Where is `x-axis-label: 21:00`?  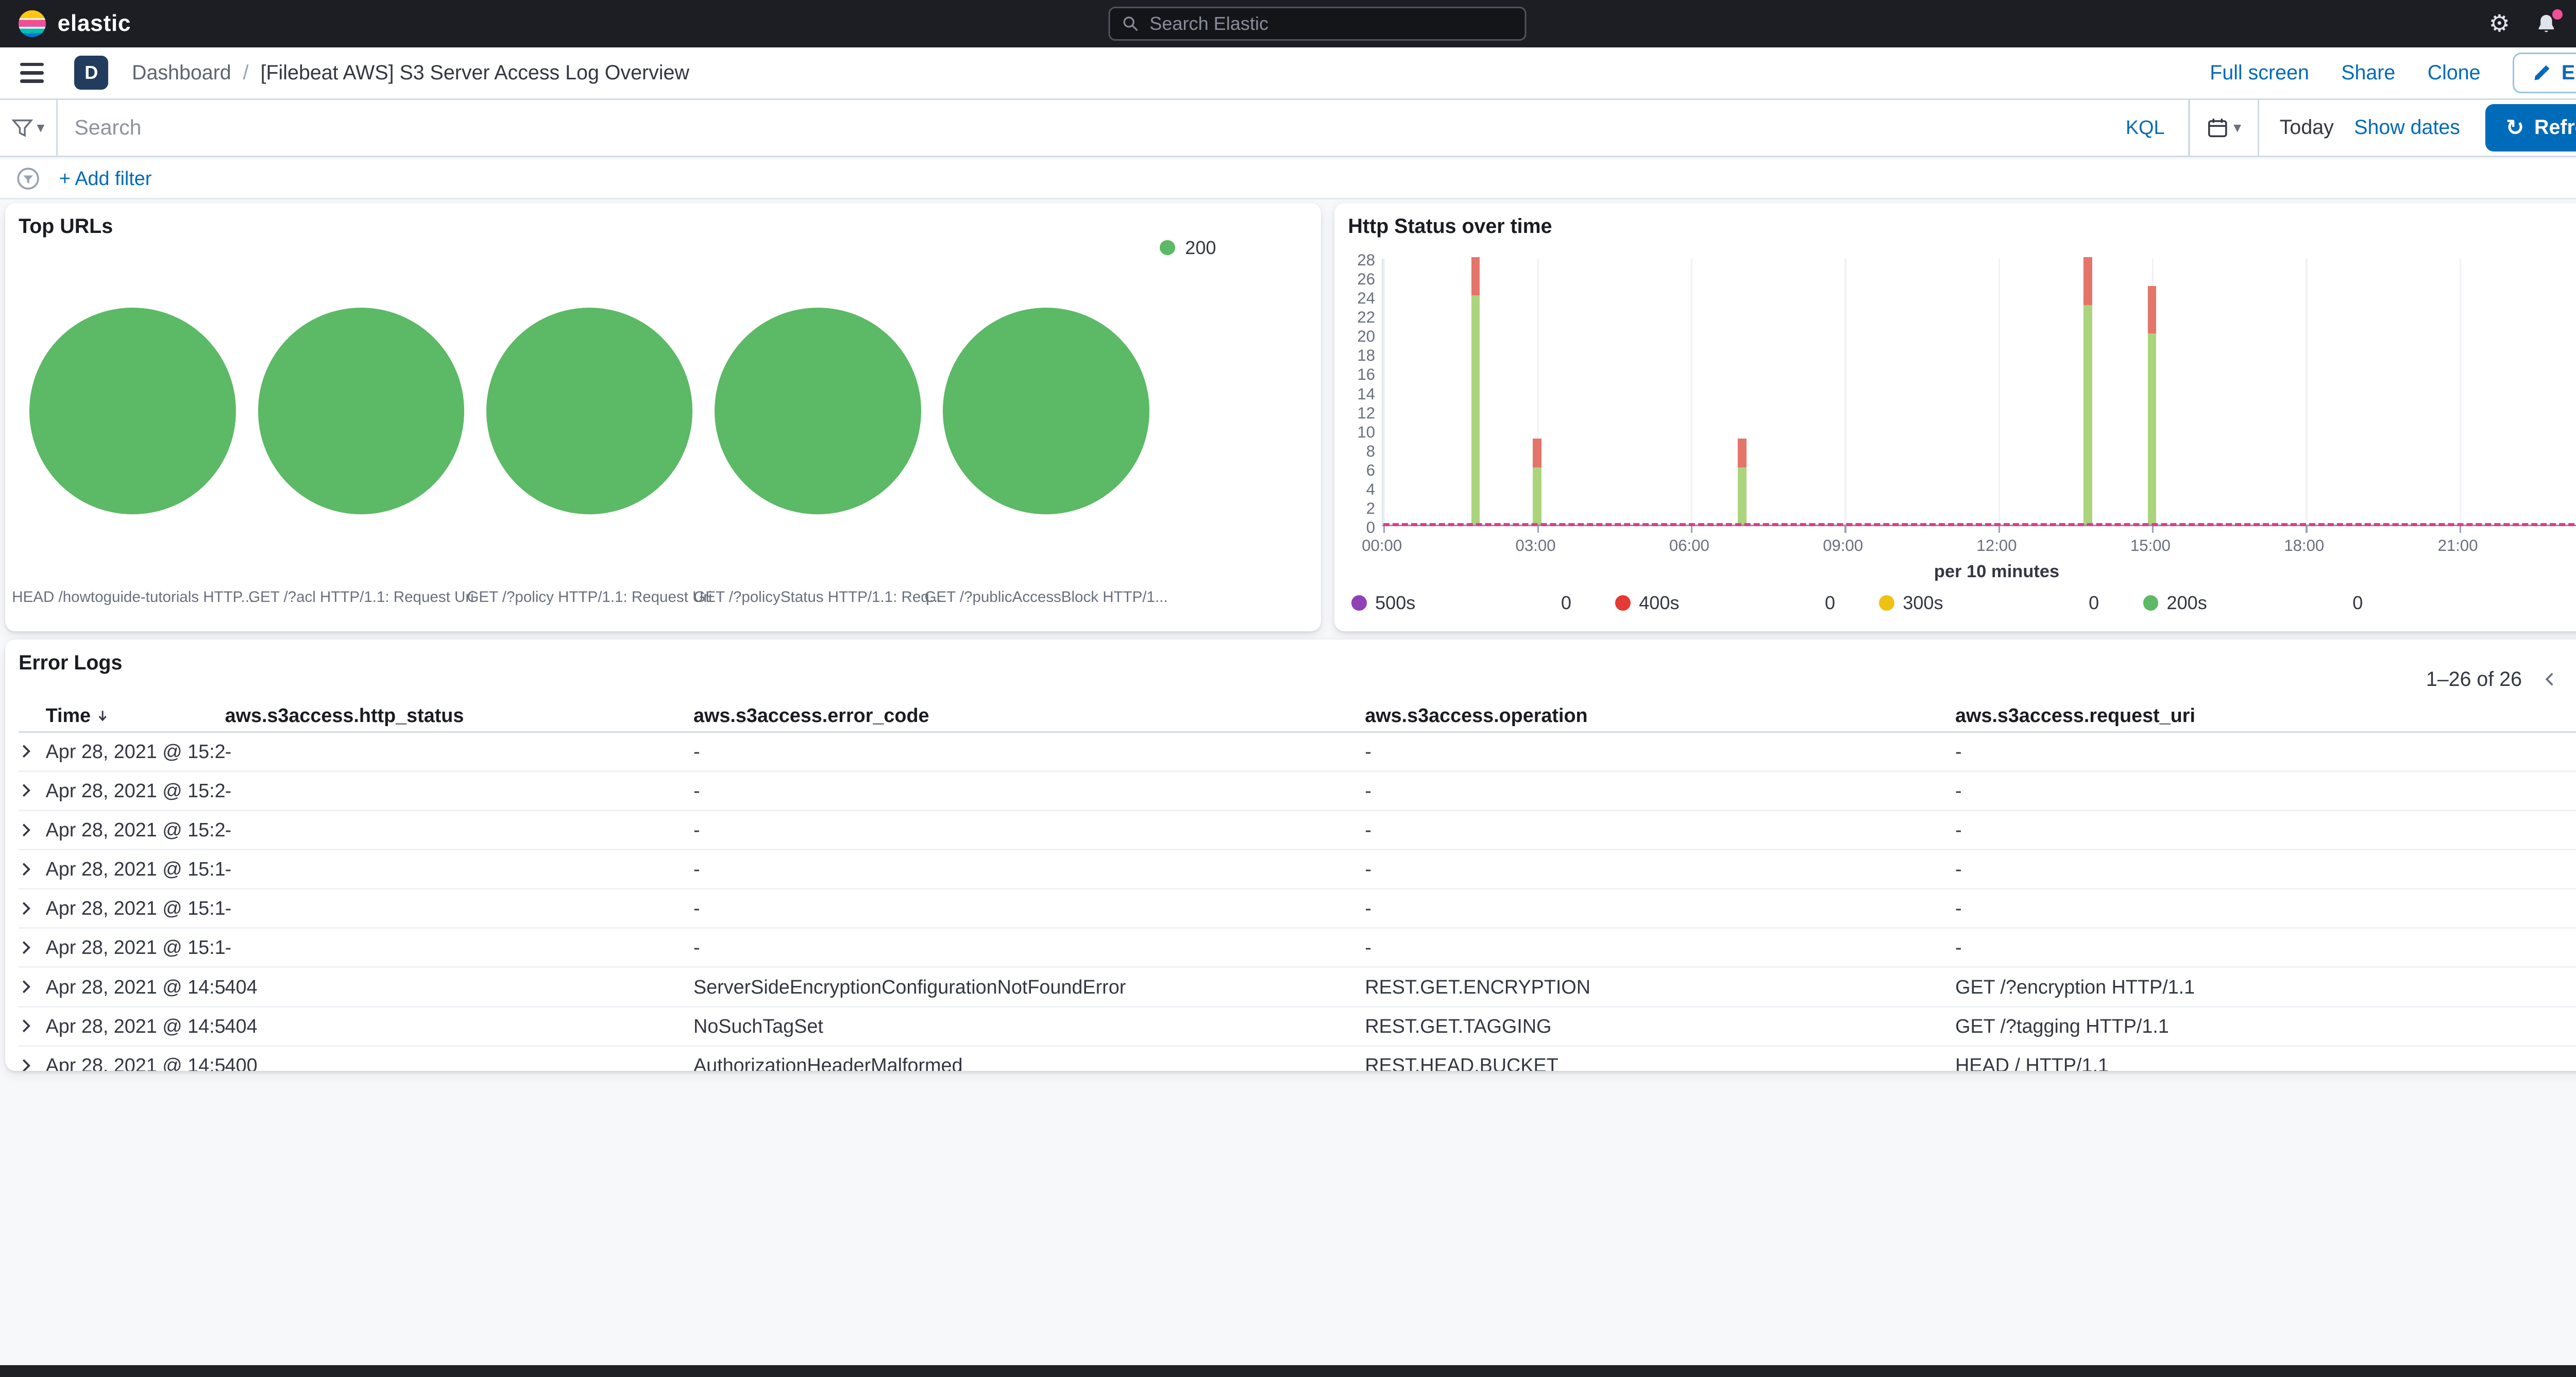 x-axis-label: 21:00 is located at coordinates (2457, 545).